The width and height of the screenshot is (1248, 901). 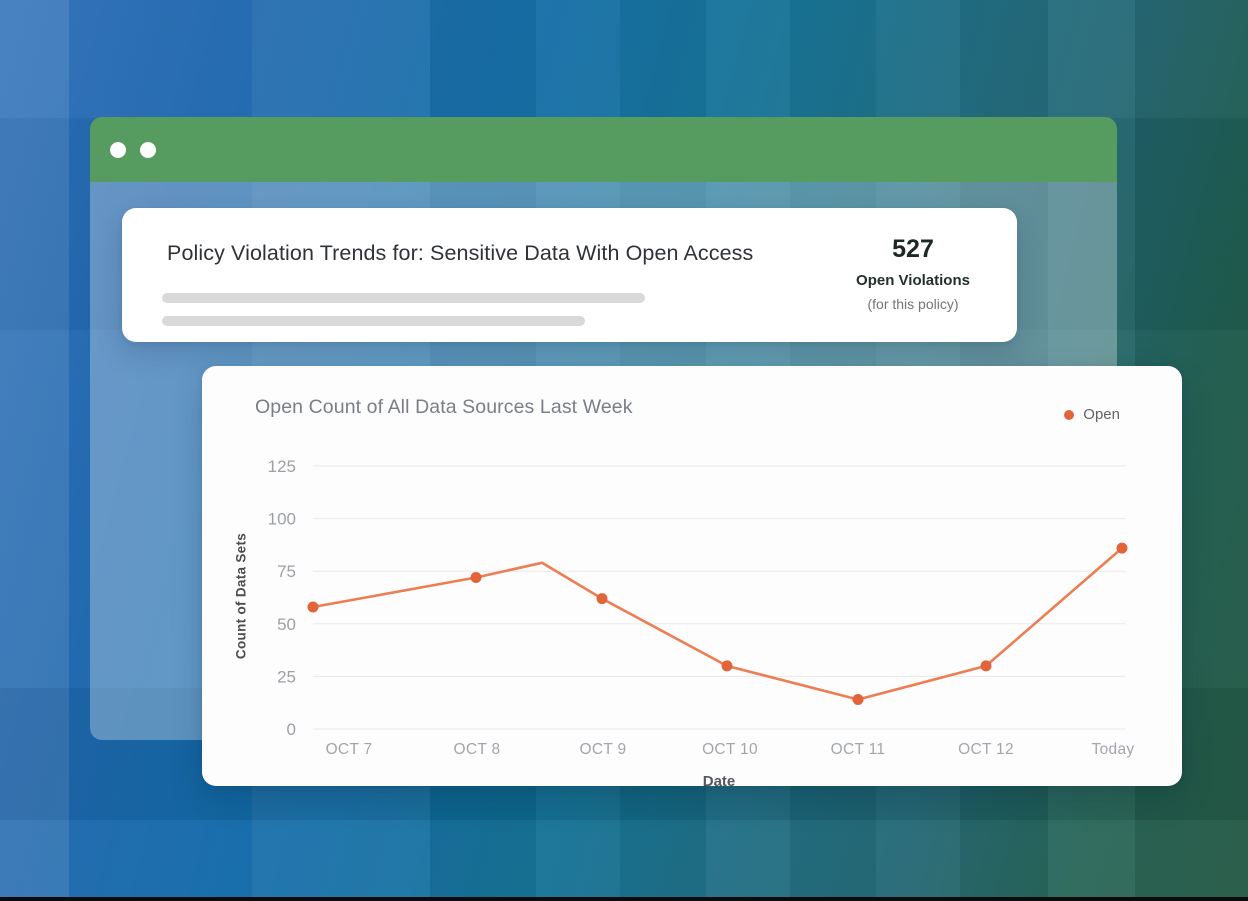 What do you see at coordinates (282, 466) in the screenshot?
I see `y-tick-label: 125` at bounding box center [282, 466].